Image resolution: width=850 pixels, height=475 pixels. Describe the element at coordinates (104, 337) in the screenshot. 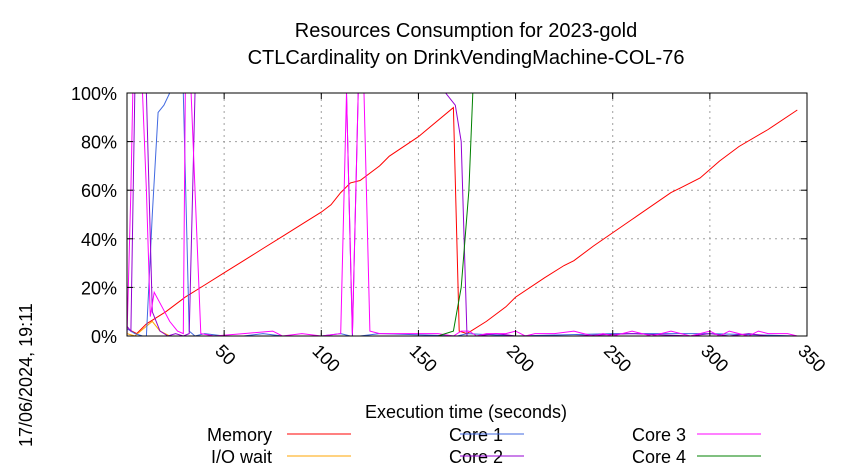

I see `y-tick-label: 0%` at that location.